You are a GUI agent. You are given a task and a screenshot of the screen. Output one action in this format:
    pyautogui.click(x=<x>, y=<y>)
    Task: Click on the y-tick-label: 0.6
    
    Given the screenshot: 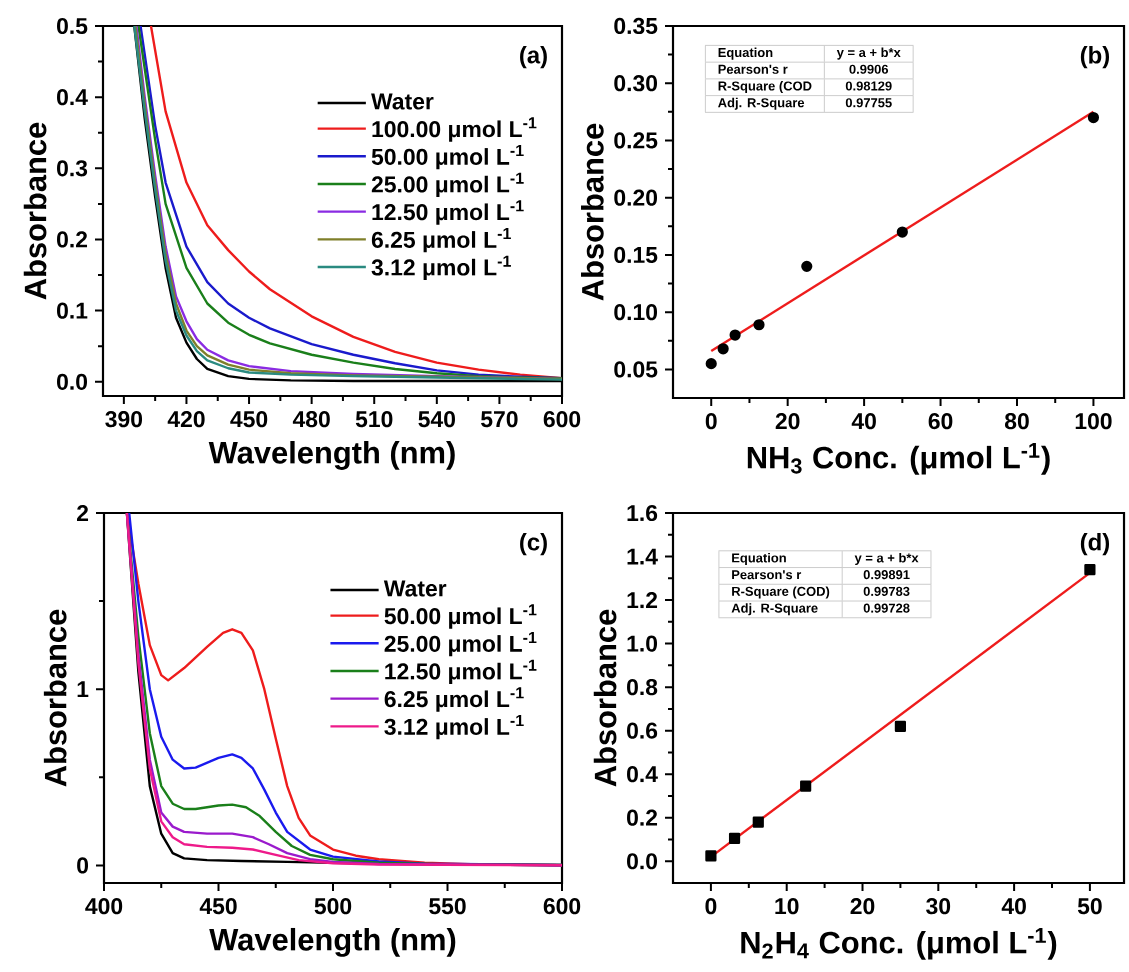 What is the action you would take?
    pyautogui.click(x=642, y=730)
    